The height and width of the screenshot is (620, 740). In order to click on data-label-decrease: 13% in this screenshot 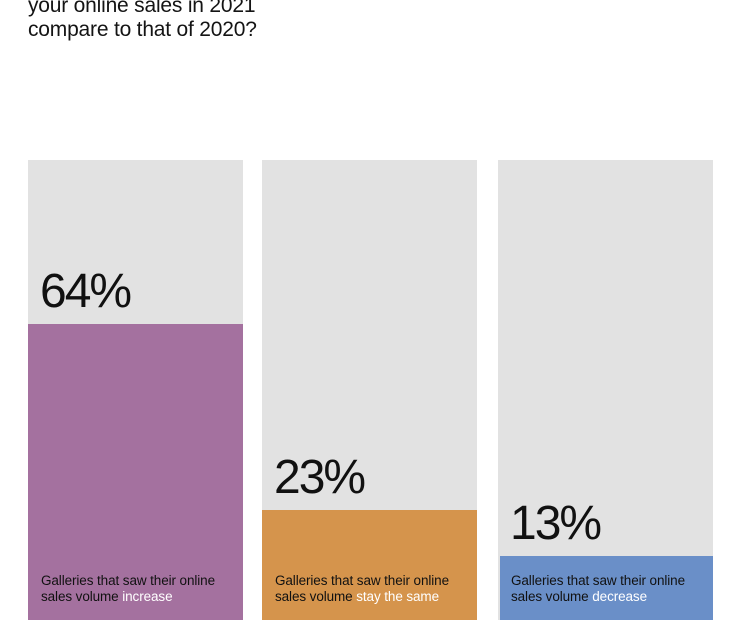, I will do `click(556, 523)`.